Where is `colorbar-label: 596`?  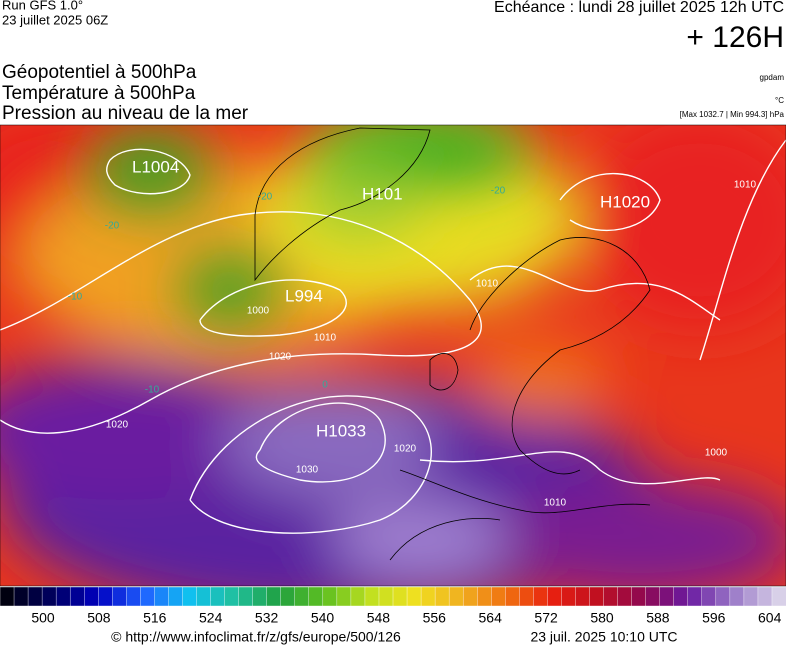 colorbar-label: 596 is located at coordinates (714, 618).